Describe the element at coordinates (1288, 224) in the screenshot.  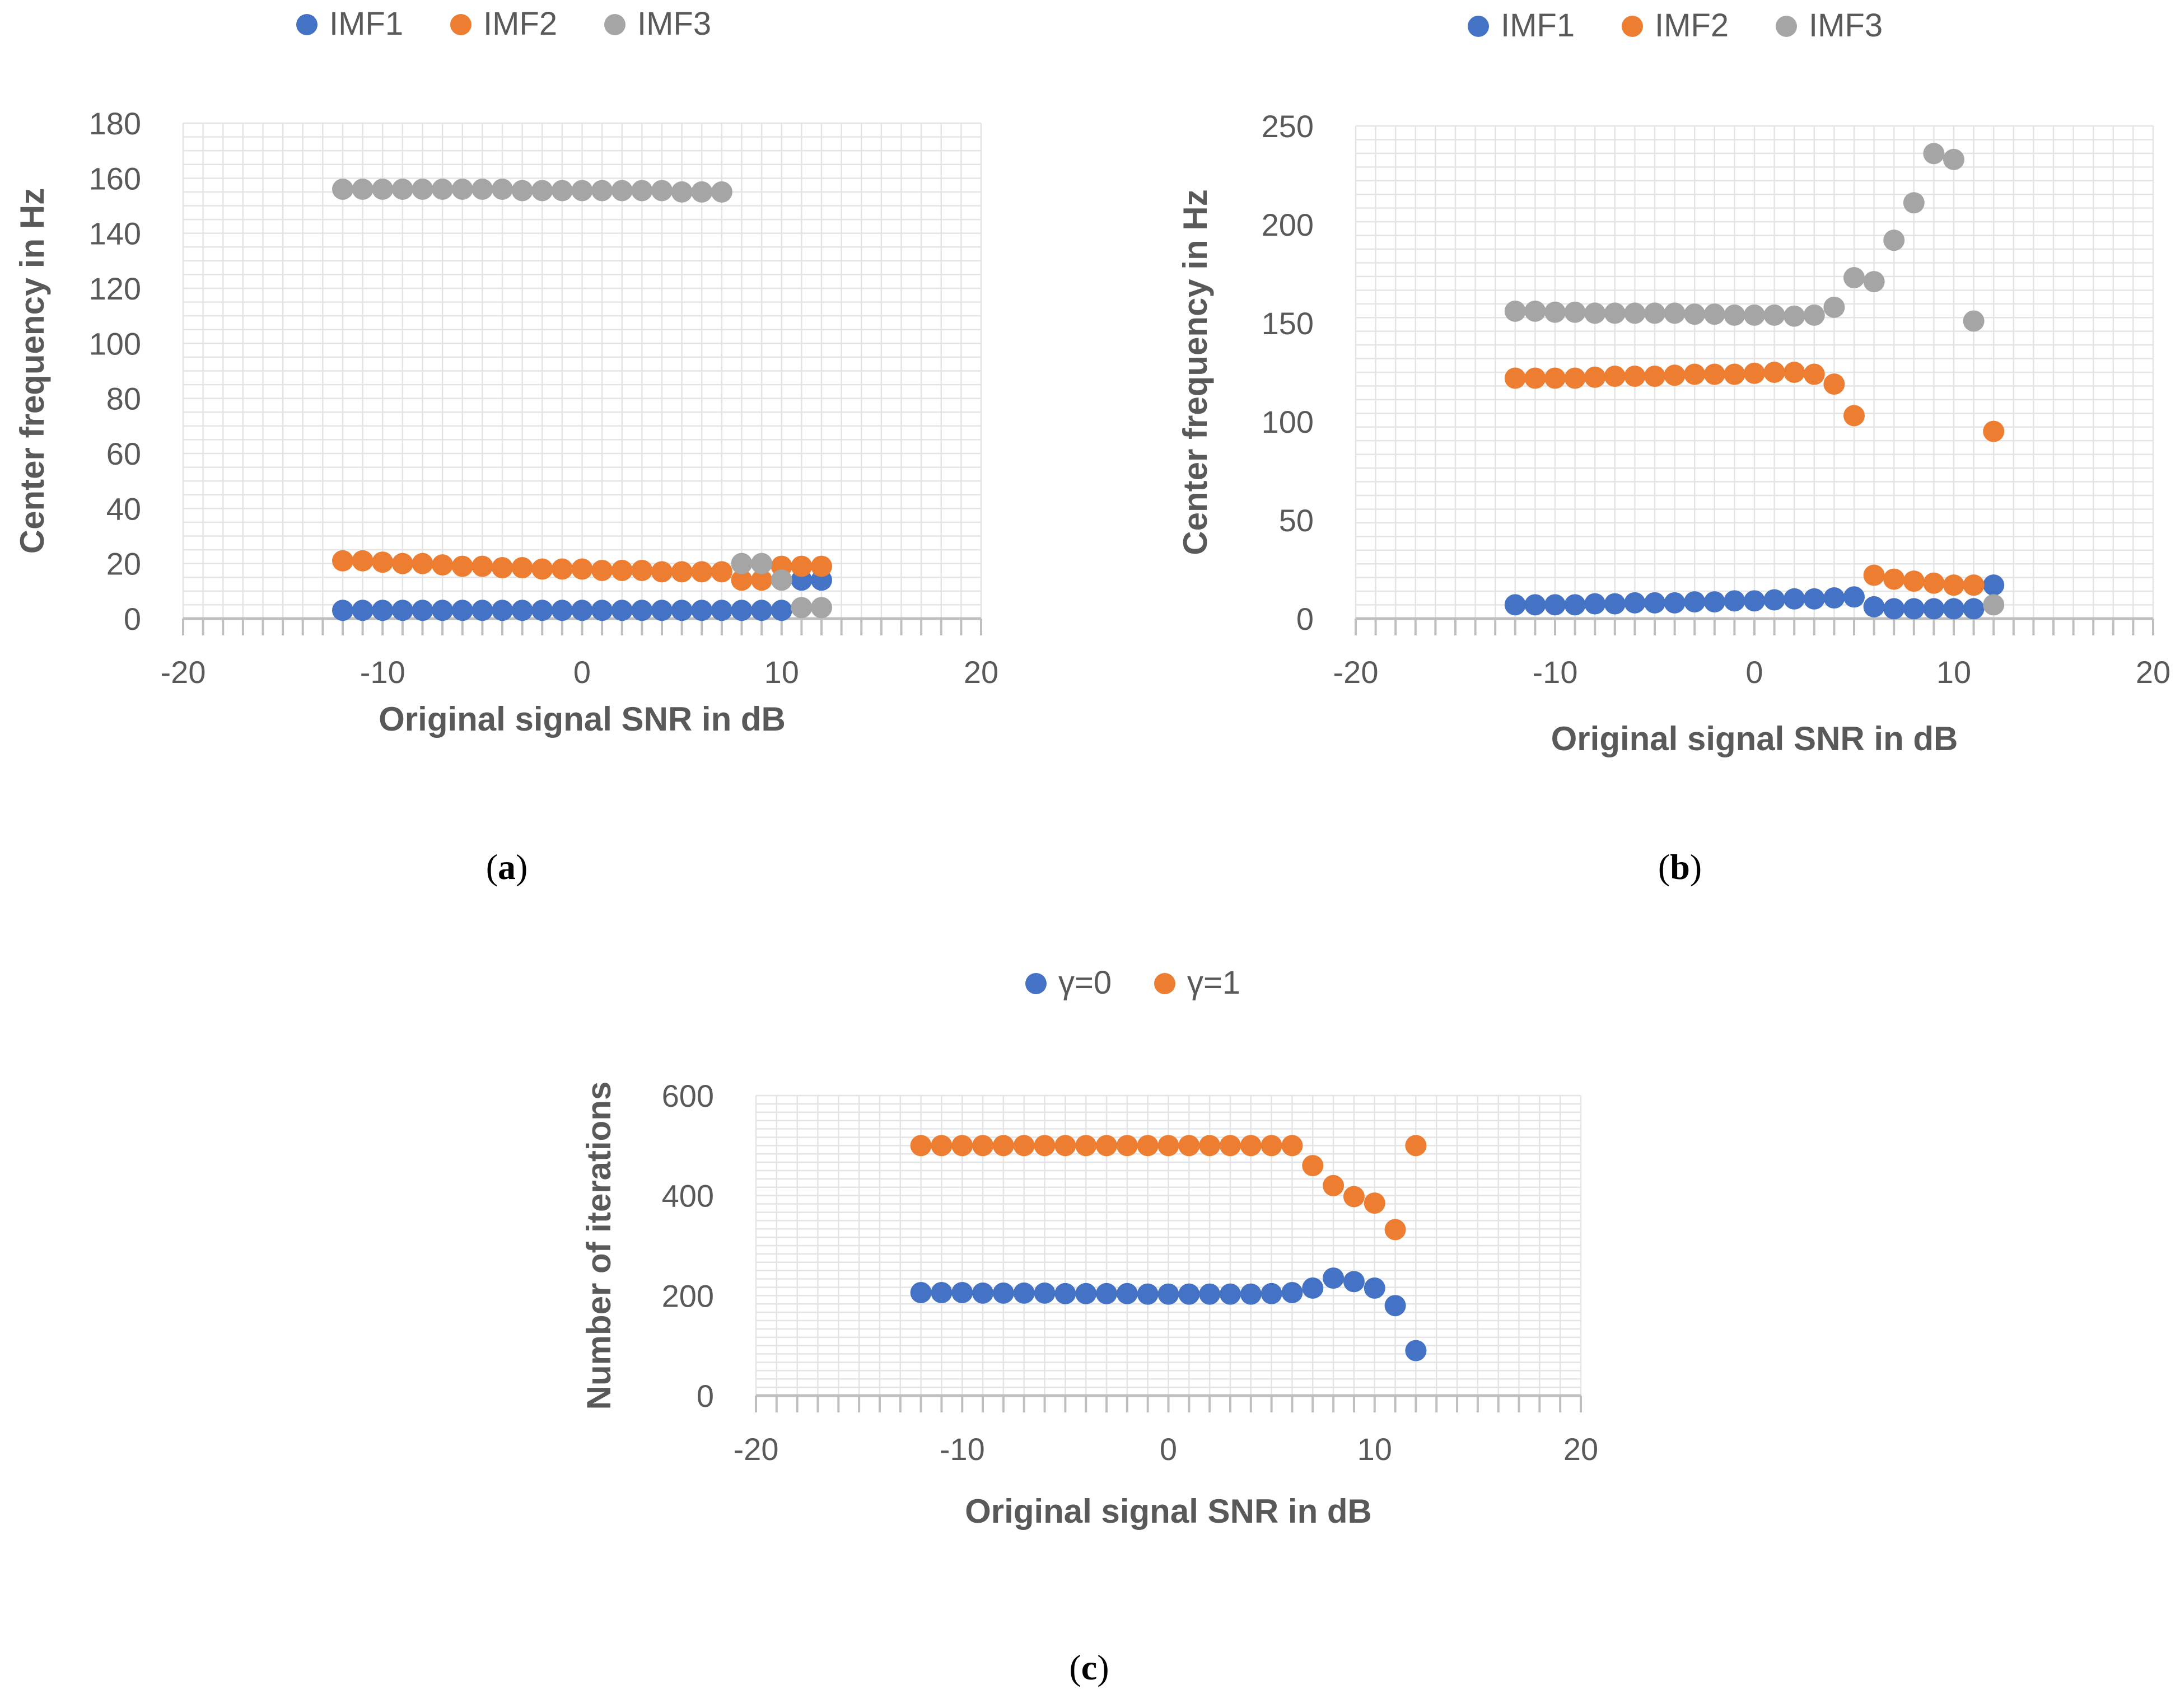
I see `y-tick-label: 200` at that location.